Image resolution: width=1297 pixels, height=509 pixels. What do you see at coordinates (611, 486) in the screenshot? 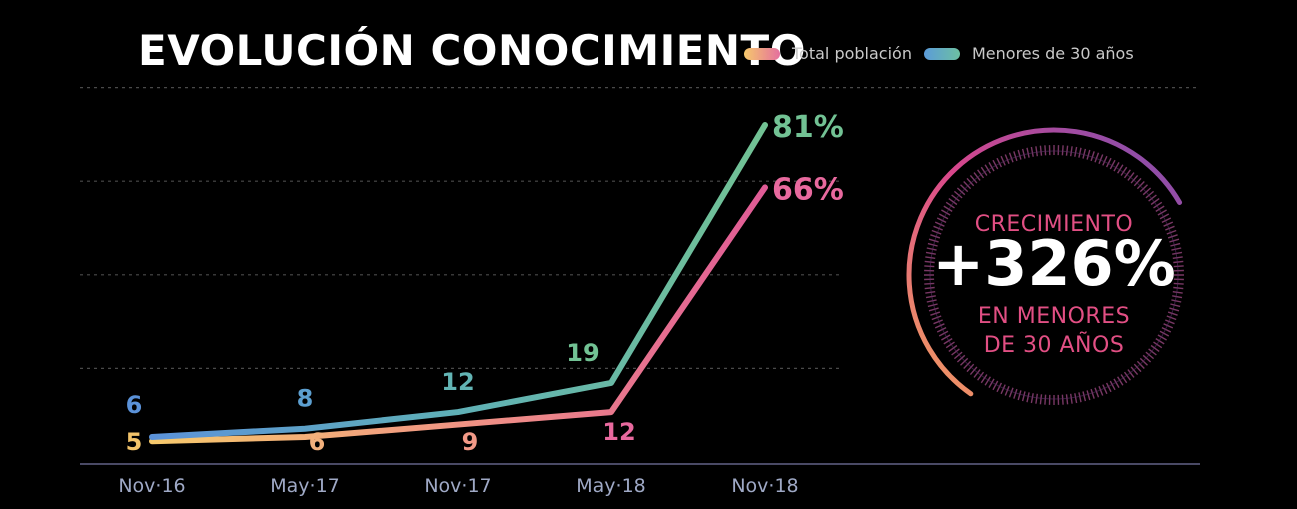
I see `x-tick-label-3: May·18` at bounding box center [611, 486].